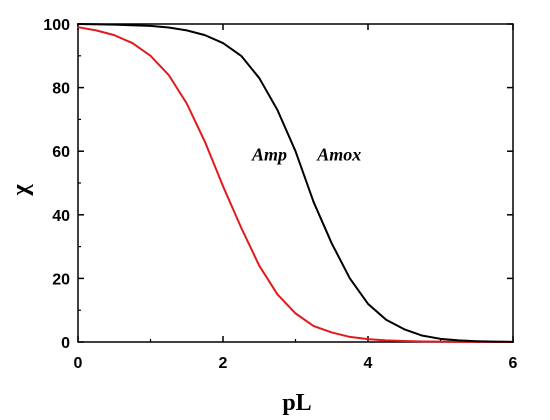 The image size is (550, 420). Describe the element at coordinates (269, 155) in the screenshot. I see `series-annotation-amp: Amp` at that location.